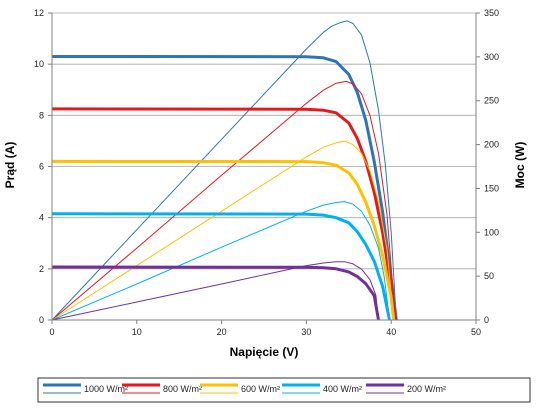  I want to click on x-tick-label: 20, so click(222, 332).